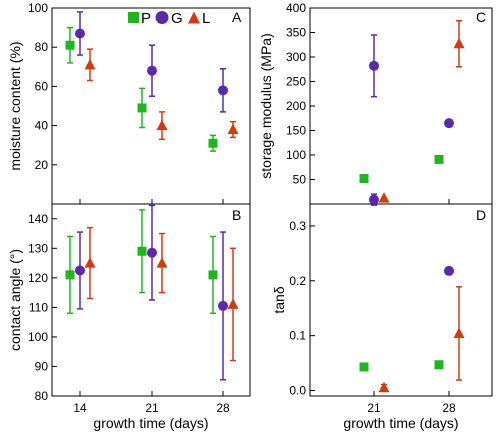  Describe the element at coordinates (296, 33) in the screenshot. I see `ytick-label-c: 350` at that location.